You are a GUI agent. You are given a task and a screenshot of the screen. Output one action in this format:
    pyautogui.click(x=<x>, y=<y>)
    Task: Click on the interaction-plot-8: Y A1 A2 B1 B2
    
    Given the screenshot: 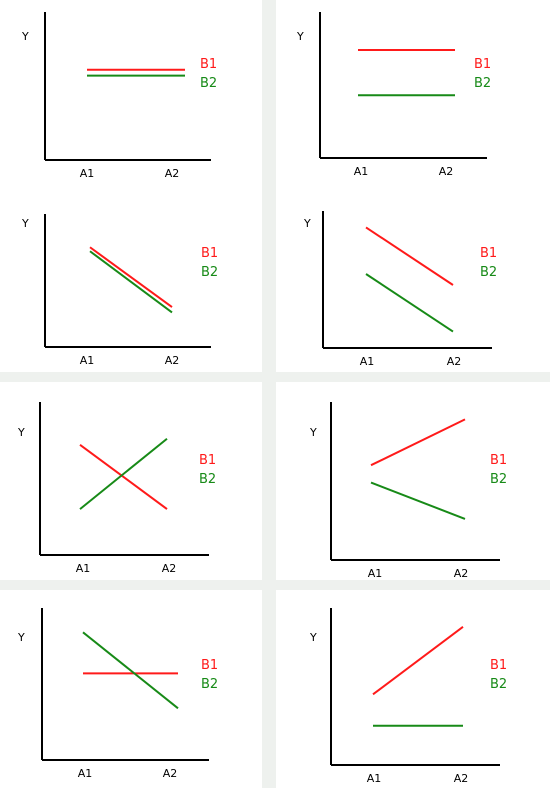 What is the action you would take?
    pyautogui.click(x=412, y=692)
    